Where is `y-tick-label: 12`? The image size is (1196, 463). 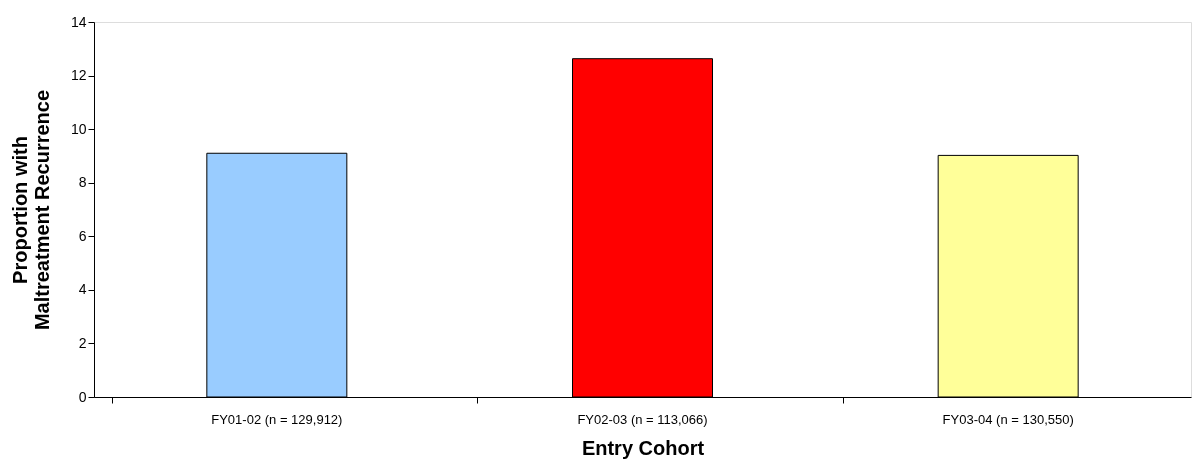
y-tick-label: 12 is located at coordinates (78, 75).